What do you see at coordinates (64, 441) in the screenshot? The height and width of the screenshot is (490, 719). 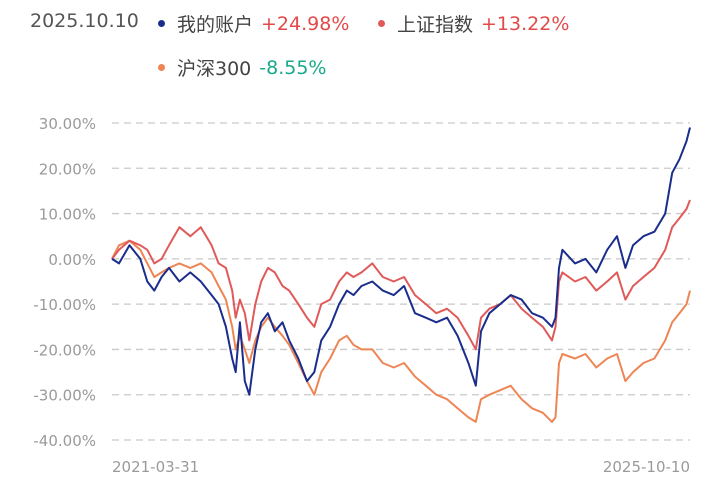 I see `y-tick-label: -40.00%` at bounding box center [64, 441].